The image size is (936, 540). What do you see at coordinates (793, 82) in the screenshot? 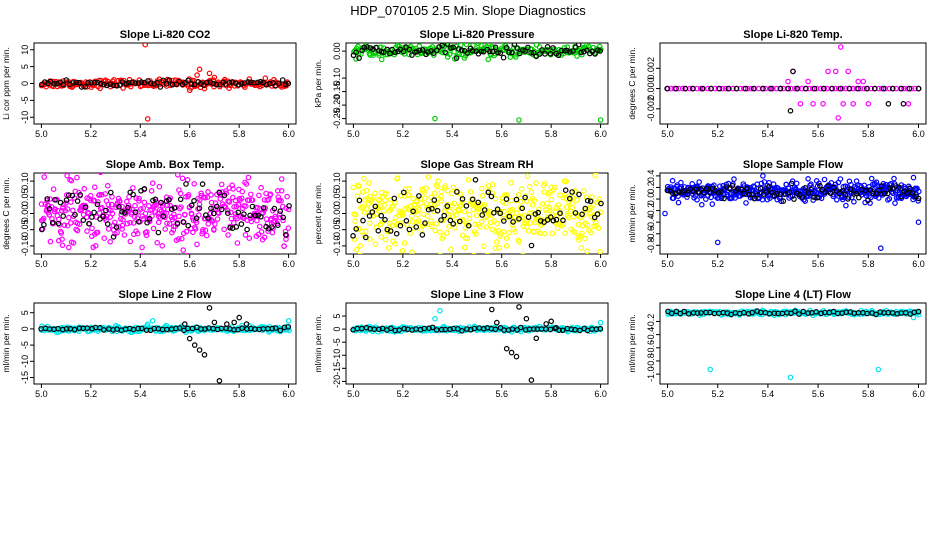
I see `panel-3-points` at bounding box center [793, 82].